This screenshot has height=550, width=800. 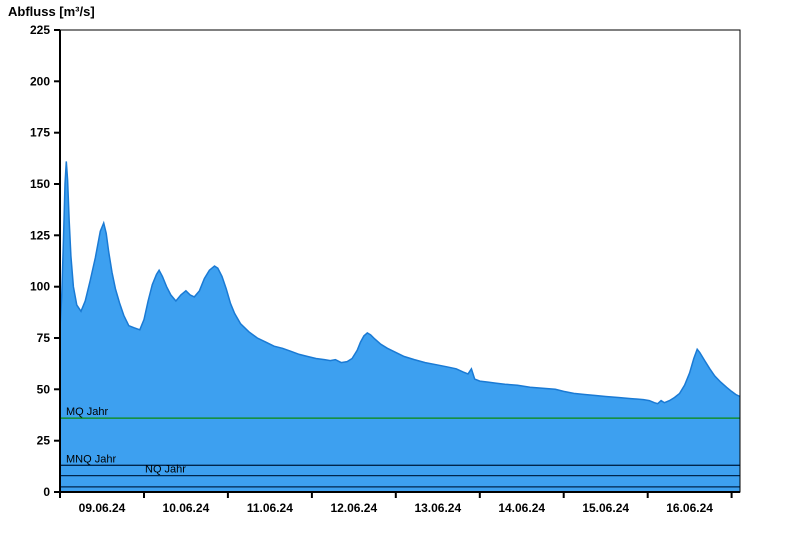 What do you see at coordinates (44, 441) in the screenshot?
I see `y-tick-label: 25` at bounding box center [44, 441].